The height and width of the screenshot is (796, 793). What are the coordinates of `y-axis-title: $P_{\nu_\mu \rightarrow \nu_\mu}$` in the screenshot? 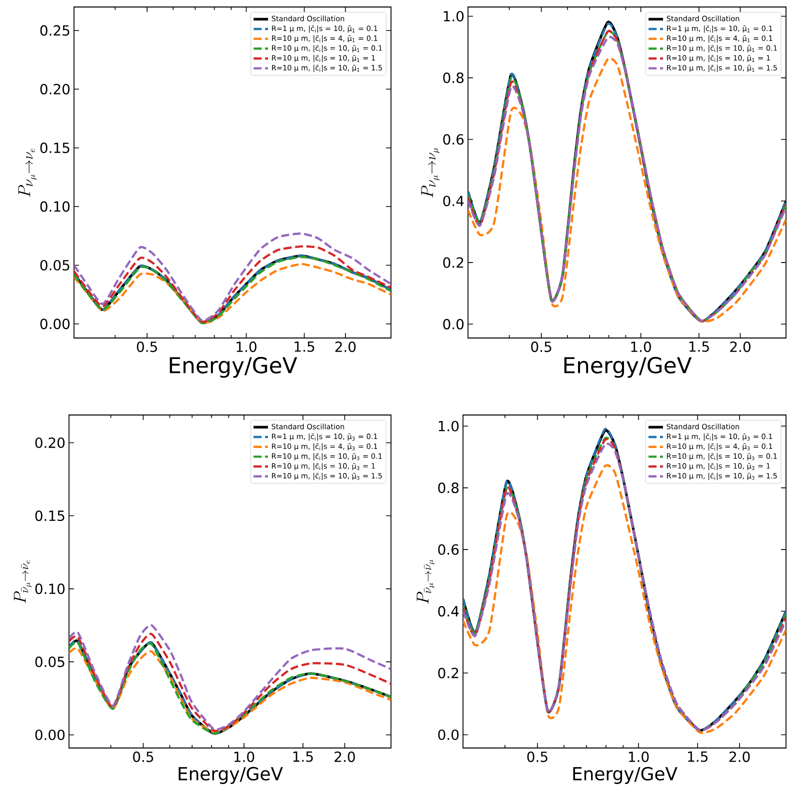 It's located at (430, 173).